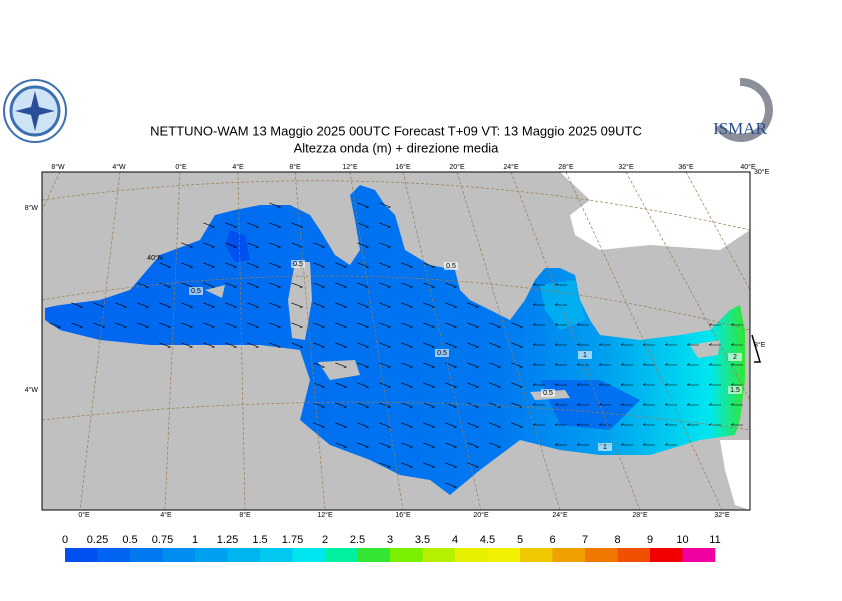 The image size is (842, 601). What do you see at coordinates (552, 540) in the screenshot?
I see `colorbar-label: 6` at bounding box center [552, 540].